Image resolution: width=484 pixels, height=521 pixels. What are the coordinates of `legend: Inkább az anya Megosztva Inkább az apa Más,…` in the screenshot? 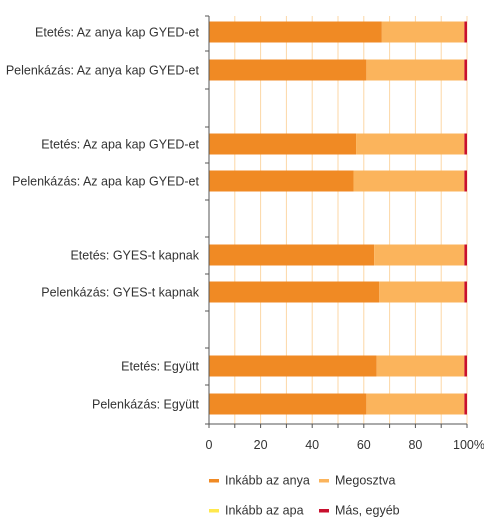 It's located at (304, 496).